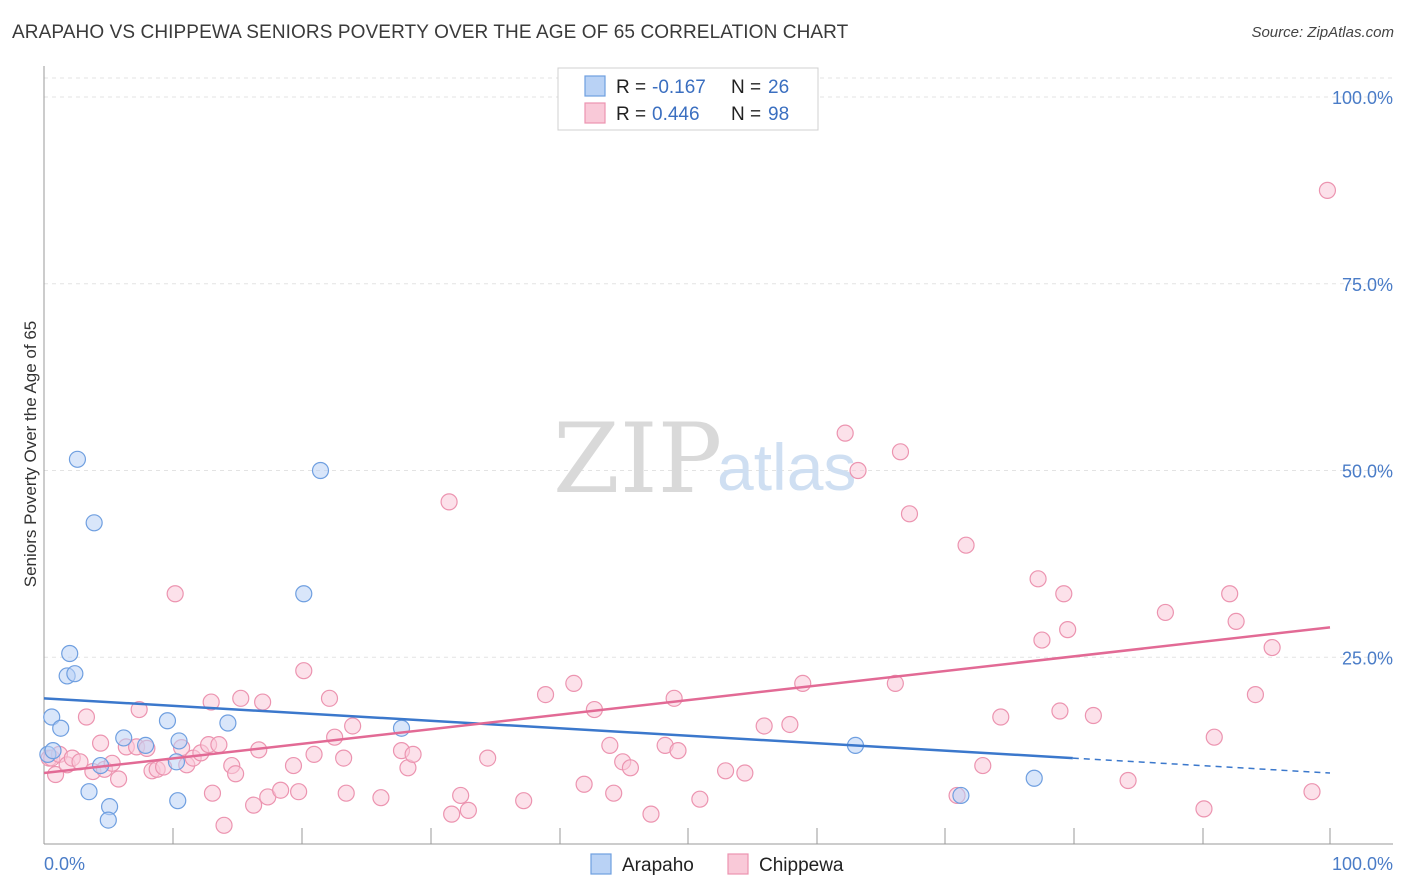 Image resolution: width=1406 pixels, height=892 pixels. I want to click on x-tick-label: 0.0%, so click(64, 864).